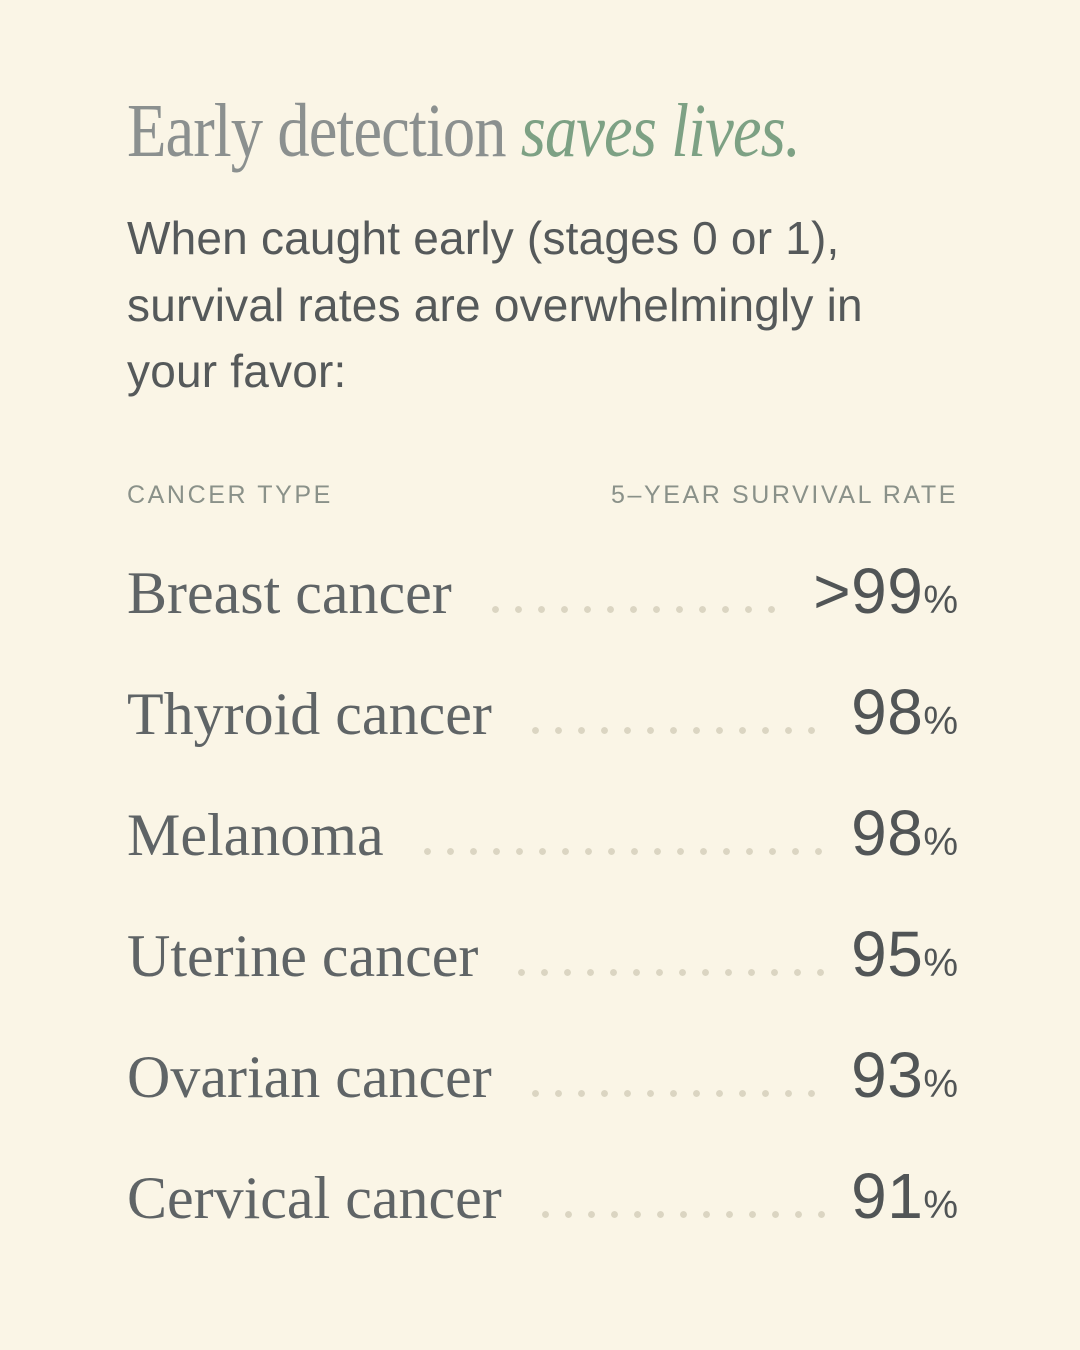  What do you see at coordinates (784, 495) in the screenshot?
I see `column-header-survival-rate: 5–YEAR SURVIVAL RATE` at bounding box center [784, 495].